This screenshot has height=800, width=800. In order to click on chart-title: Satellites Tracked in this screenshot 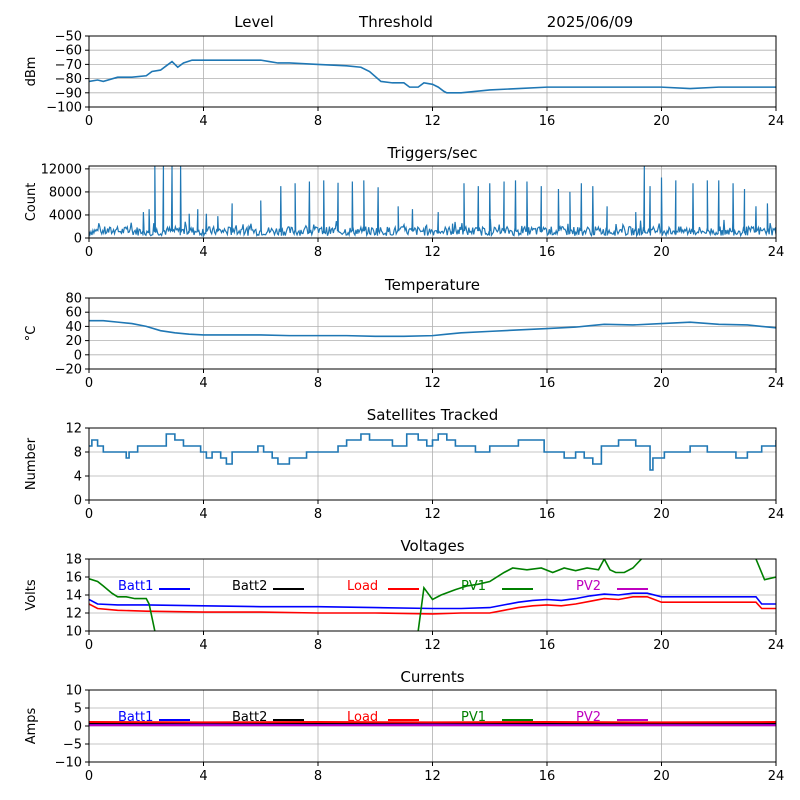, I will do `click(432, 415)`.